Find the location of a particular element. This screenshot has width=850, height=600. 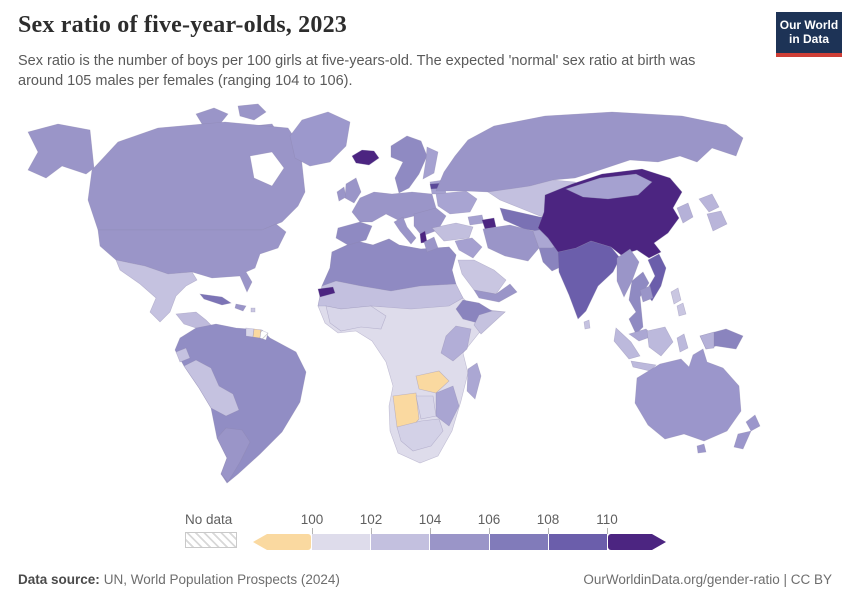

region-caribbean is located at coordinates (253, 310).